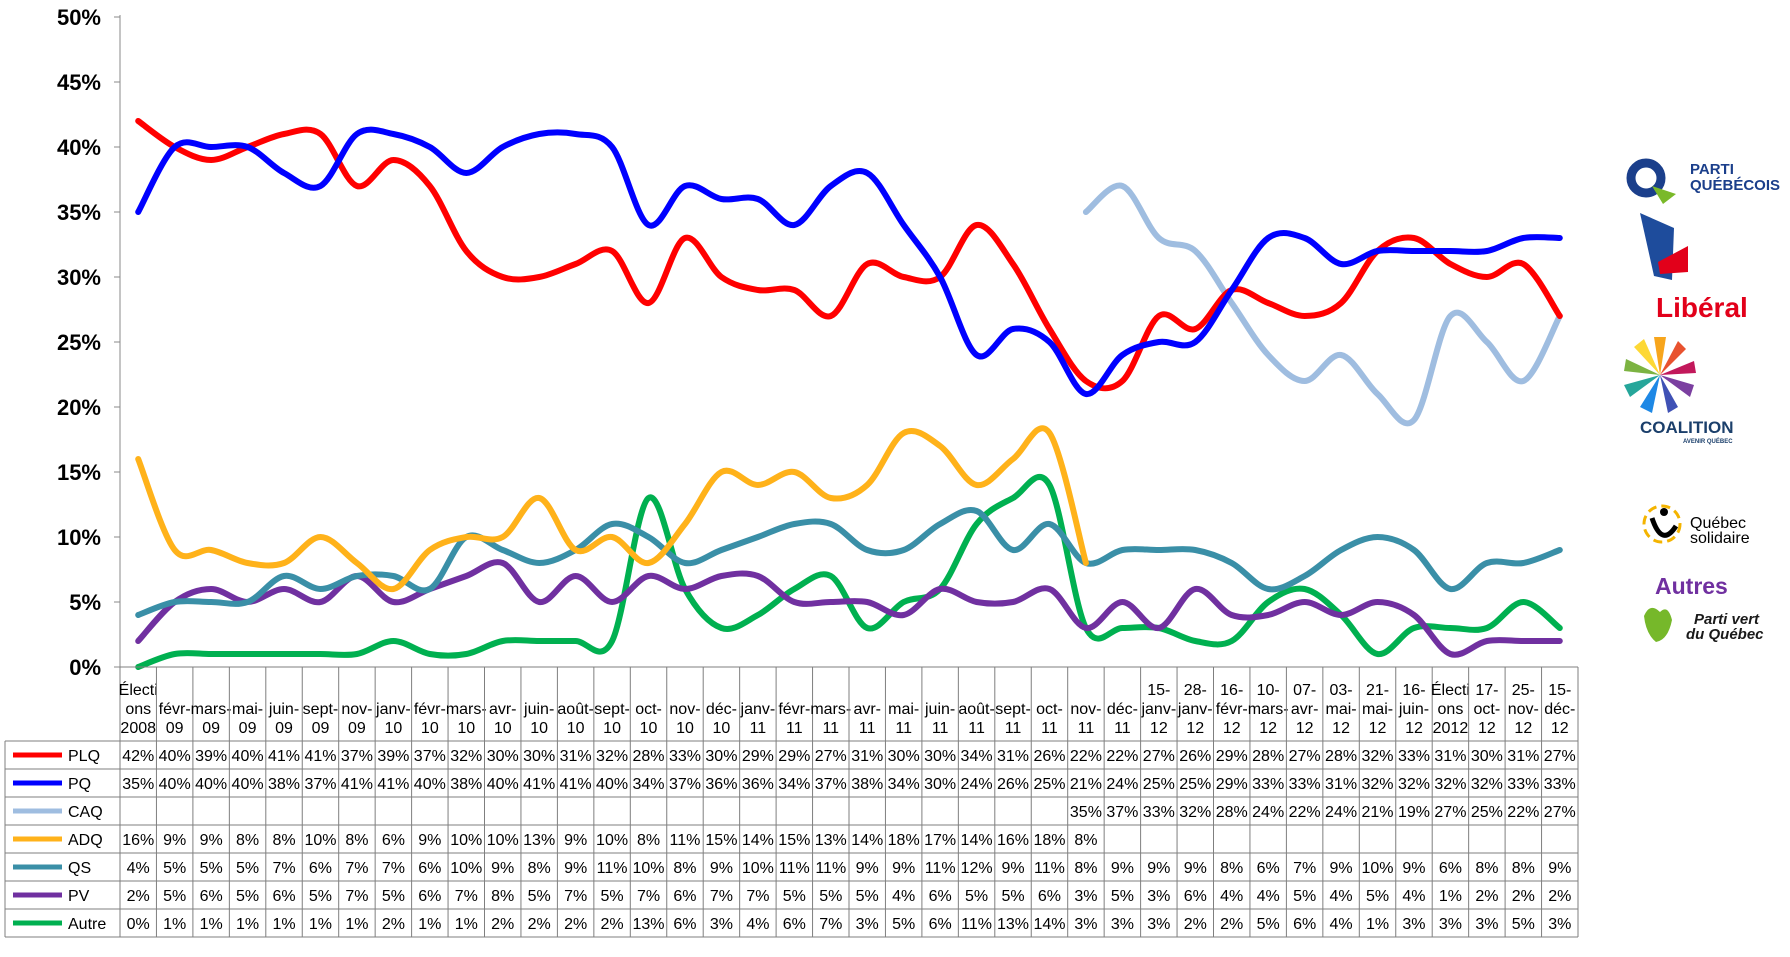 This screenshot has width=1790, height=957. Describe the element at coordinates (1720, 538) in the screenshot. I see `qs-logo-line2: solidaire` at that location.